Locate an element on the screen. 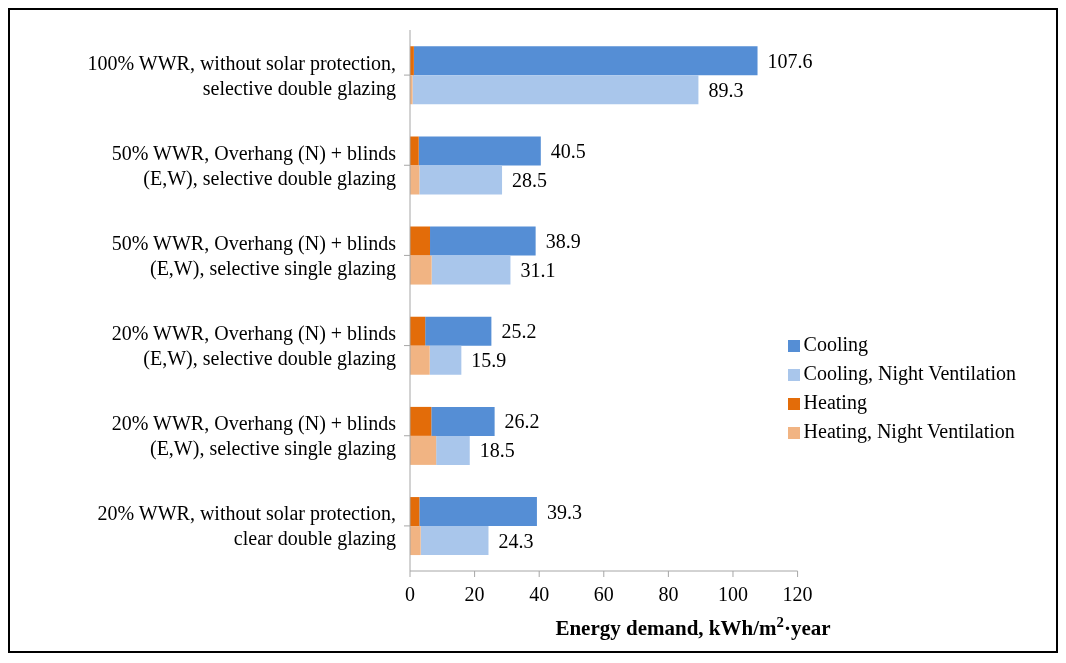 This screenshot has height=663, width=1066. x-tick-label: 120 is located at coordinates (797, 594).